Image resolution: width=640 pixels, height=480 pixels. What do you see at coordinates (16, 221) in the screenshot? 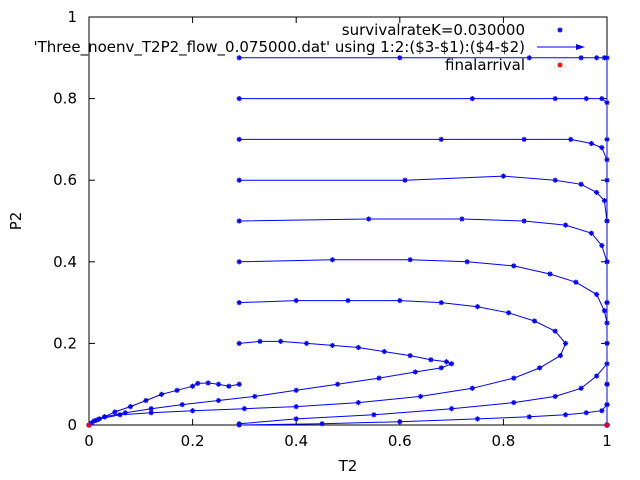
I see `y-axis-label: P2` at bounding box center [16, 221].